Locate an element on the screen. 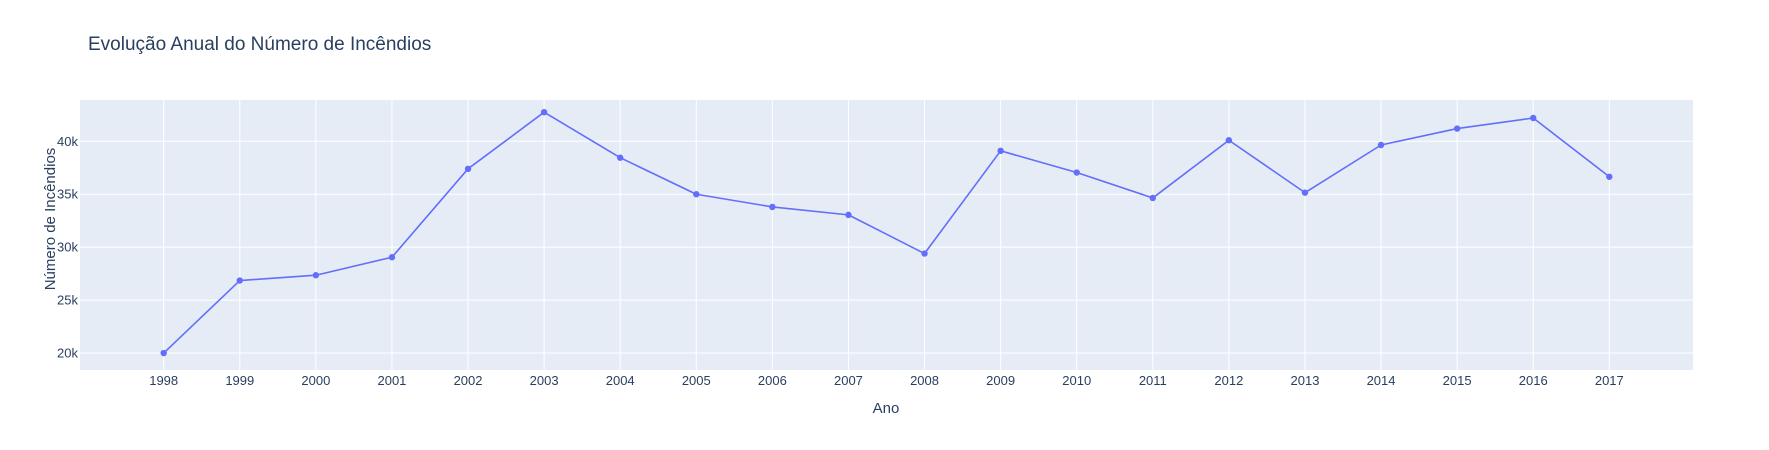  x-tick-label: 2009 is located at coordinates (1000, 380).